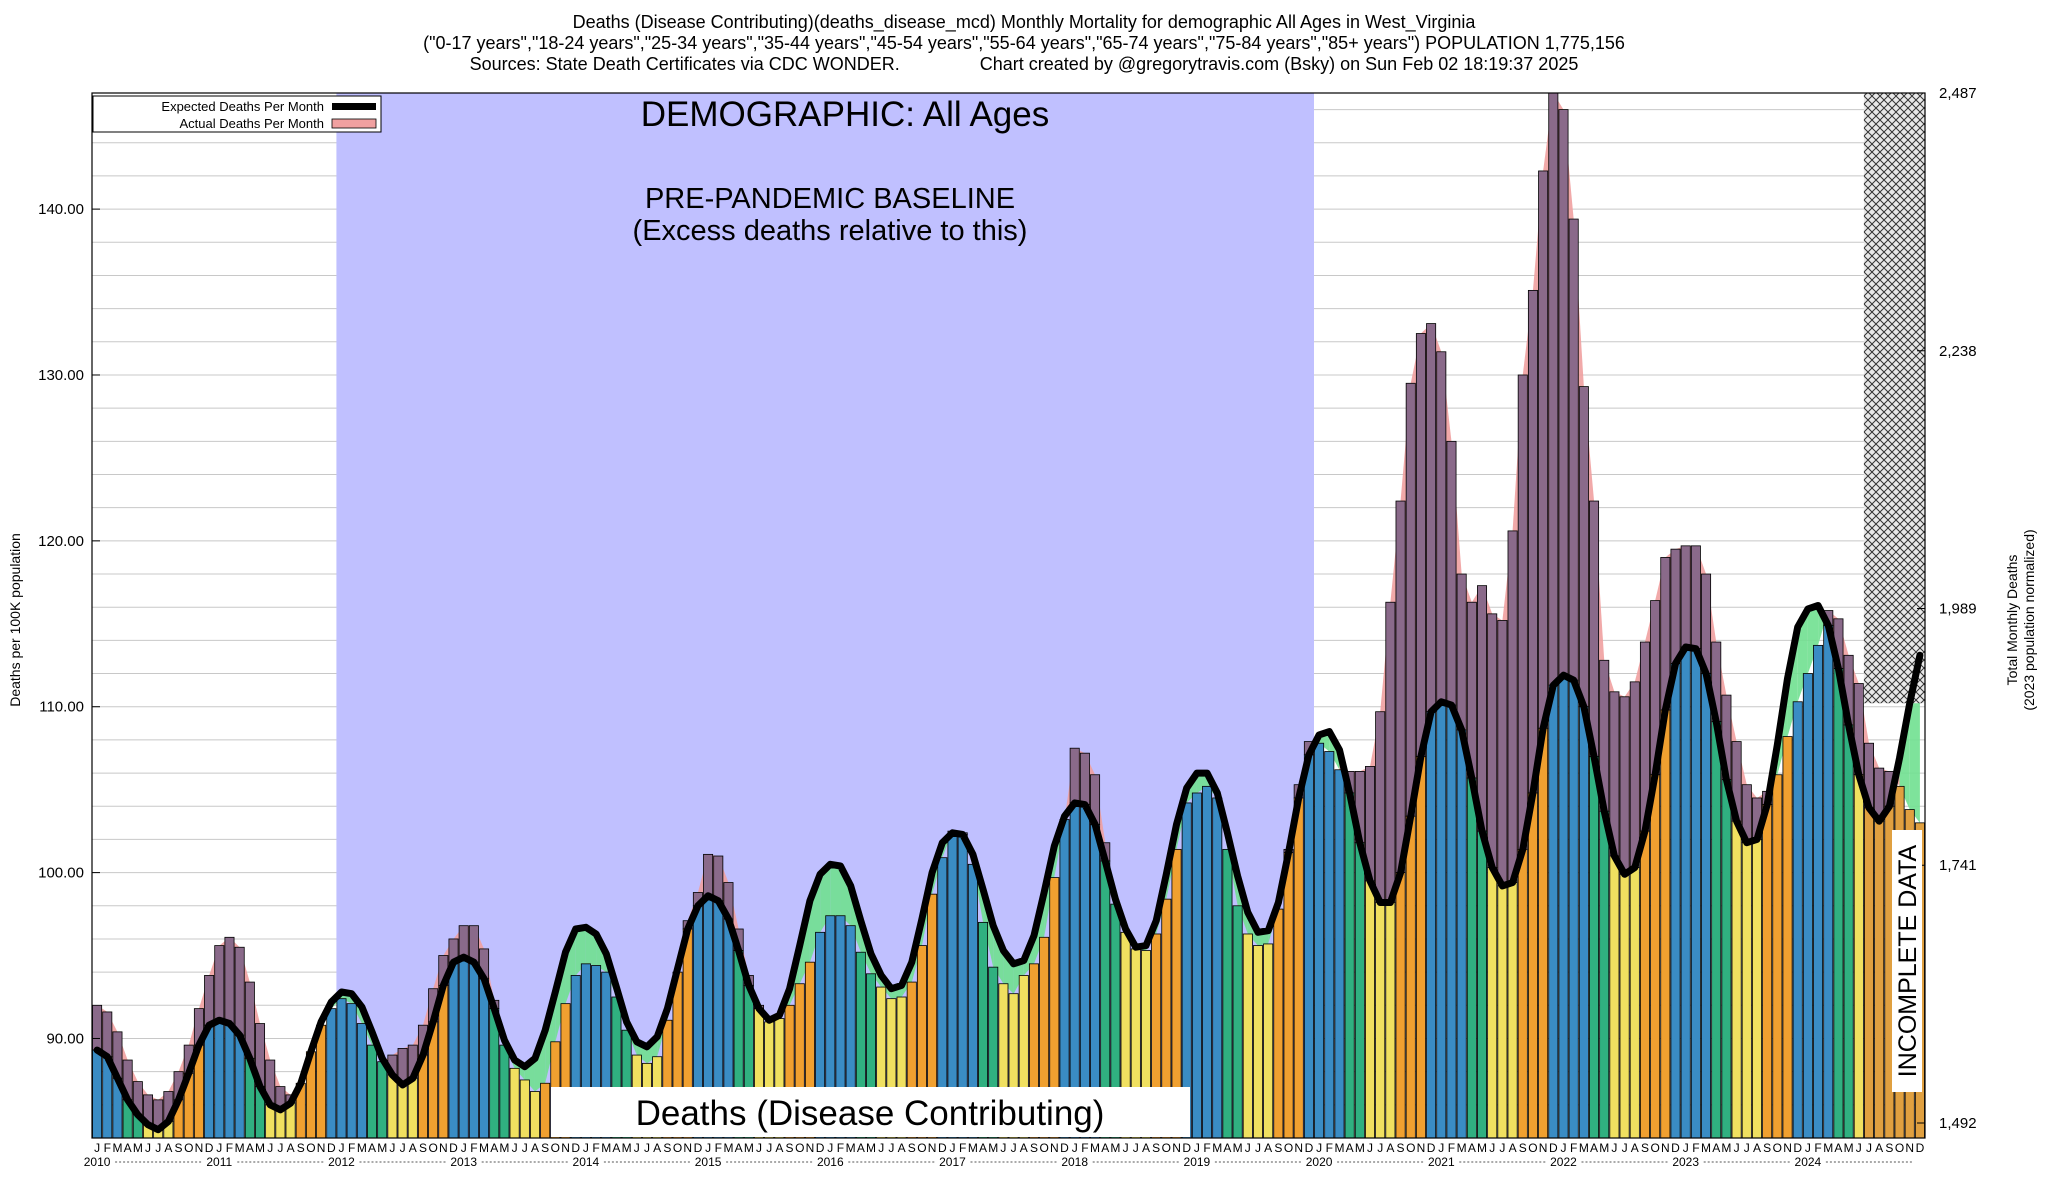  I want to click on left-tick-label: 130.00, so click(61, 375).